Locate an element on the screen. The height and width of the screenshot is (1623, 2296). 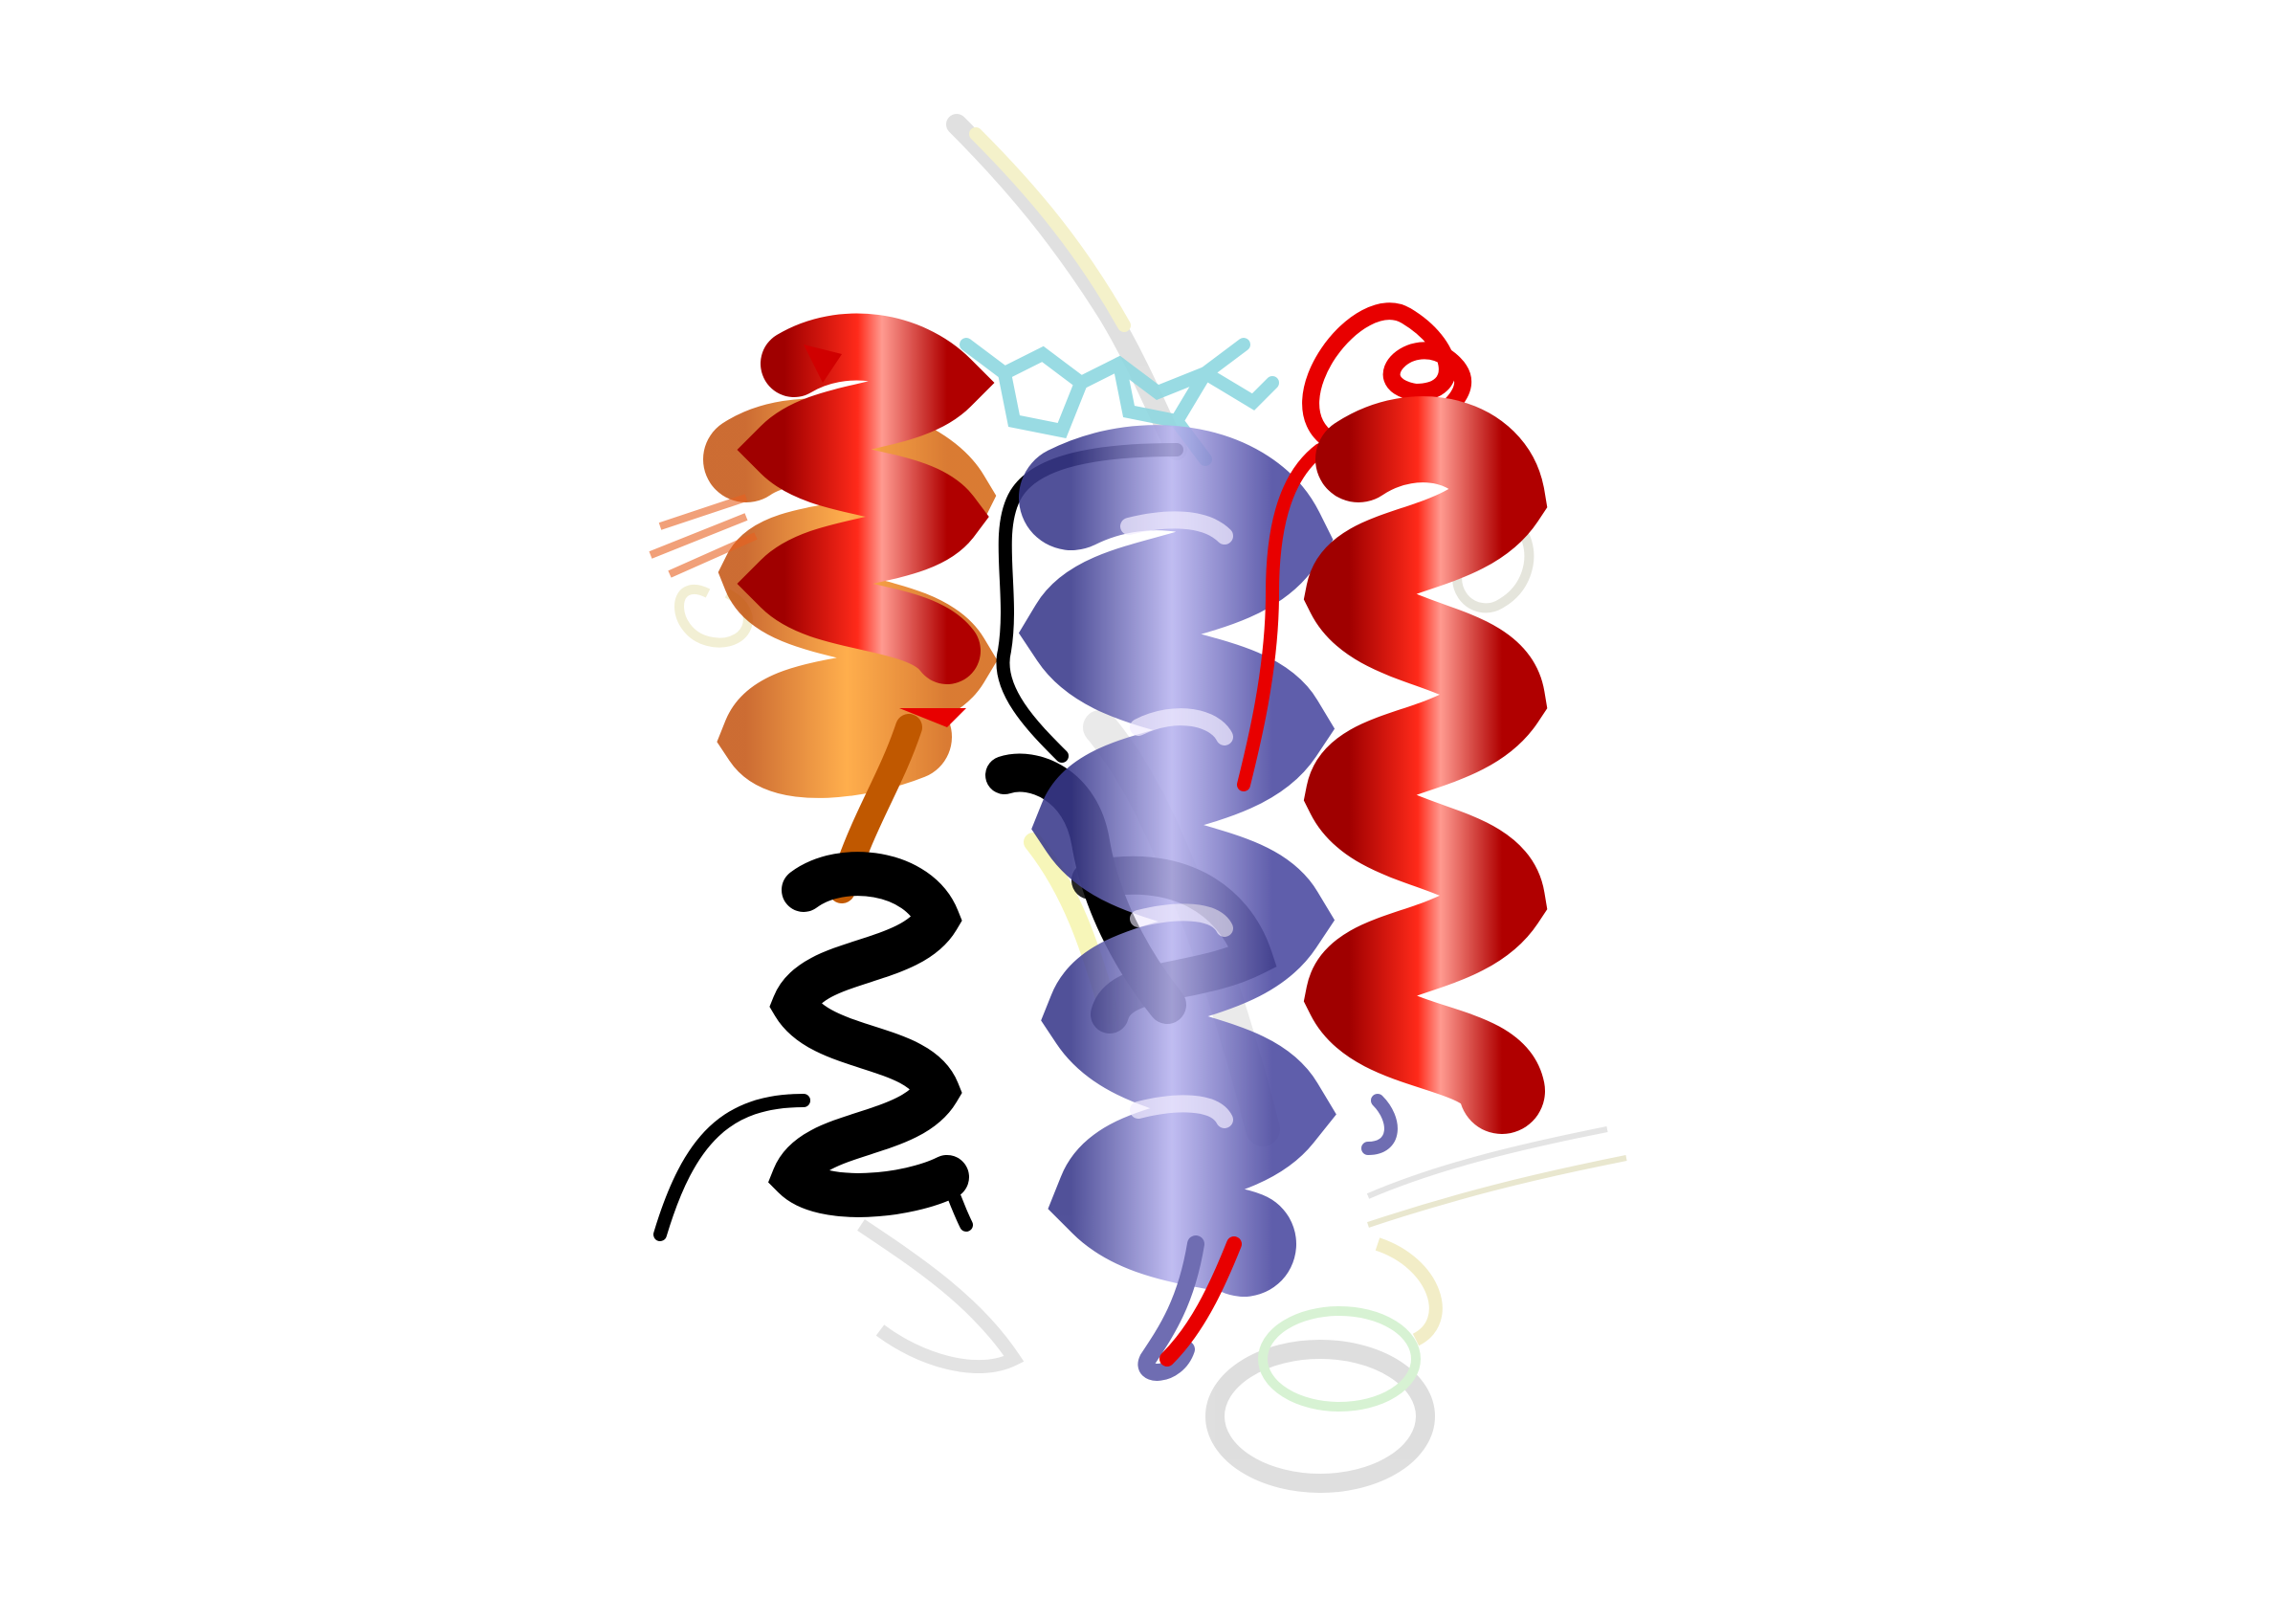
ghost-strand-top is located at coordinates (1066, 287).